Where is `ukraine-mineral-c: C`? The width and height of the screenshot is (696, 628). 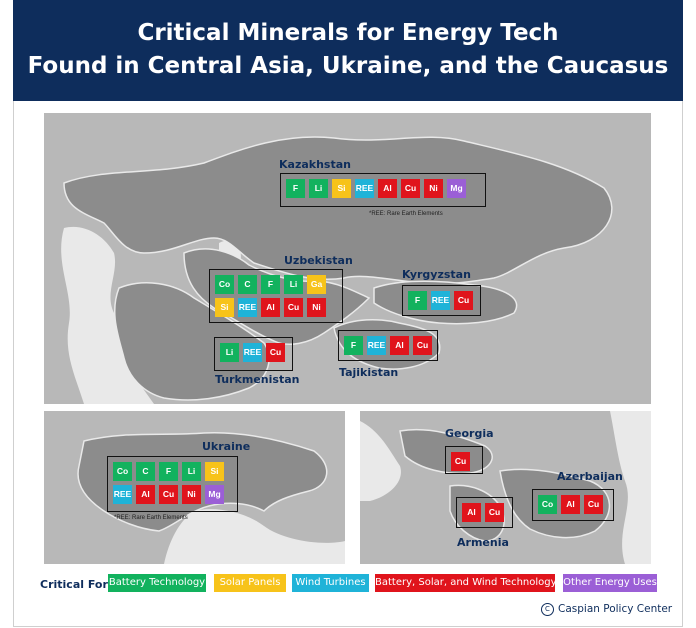
ukraine-mineral-c: C is located at coordinates (145, 471).